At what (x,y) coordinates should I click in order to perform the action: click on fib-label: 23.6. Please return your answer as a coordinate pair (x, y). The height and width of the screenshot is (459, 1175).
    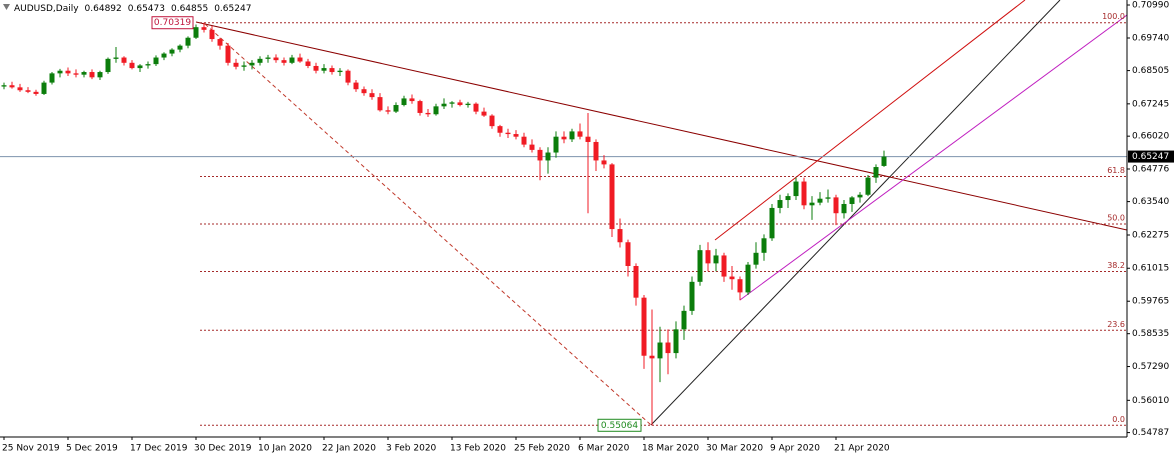
    Looking at the image, I should click on (1116, 324).